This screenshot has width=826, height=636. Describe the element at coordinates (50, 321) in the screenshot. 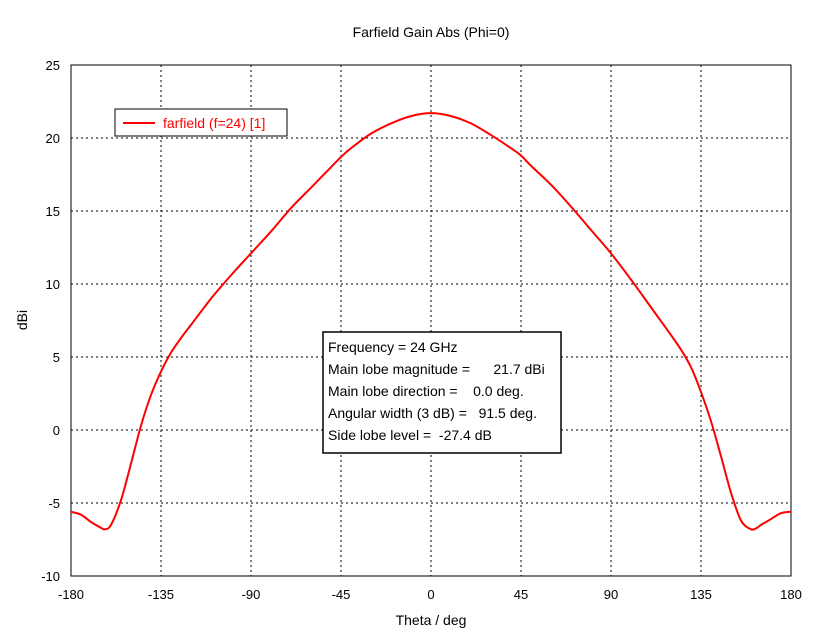

I see `y-axis-ticks: -10 -5 0 5 10 15 20 25` at that location.